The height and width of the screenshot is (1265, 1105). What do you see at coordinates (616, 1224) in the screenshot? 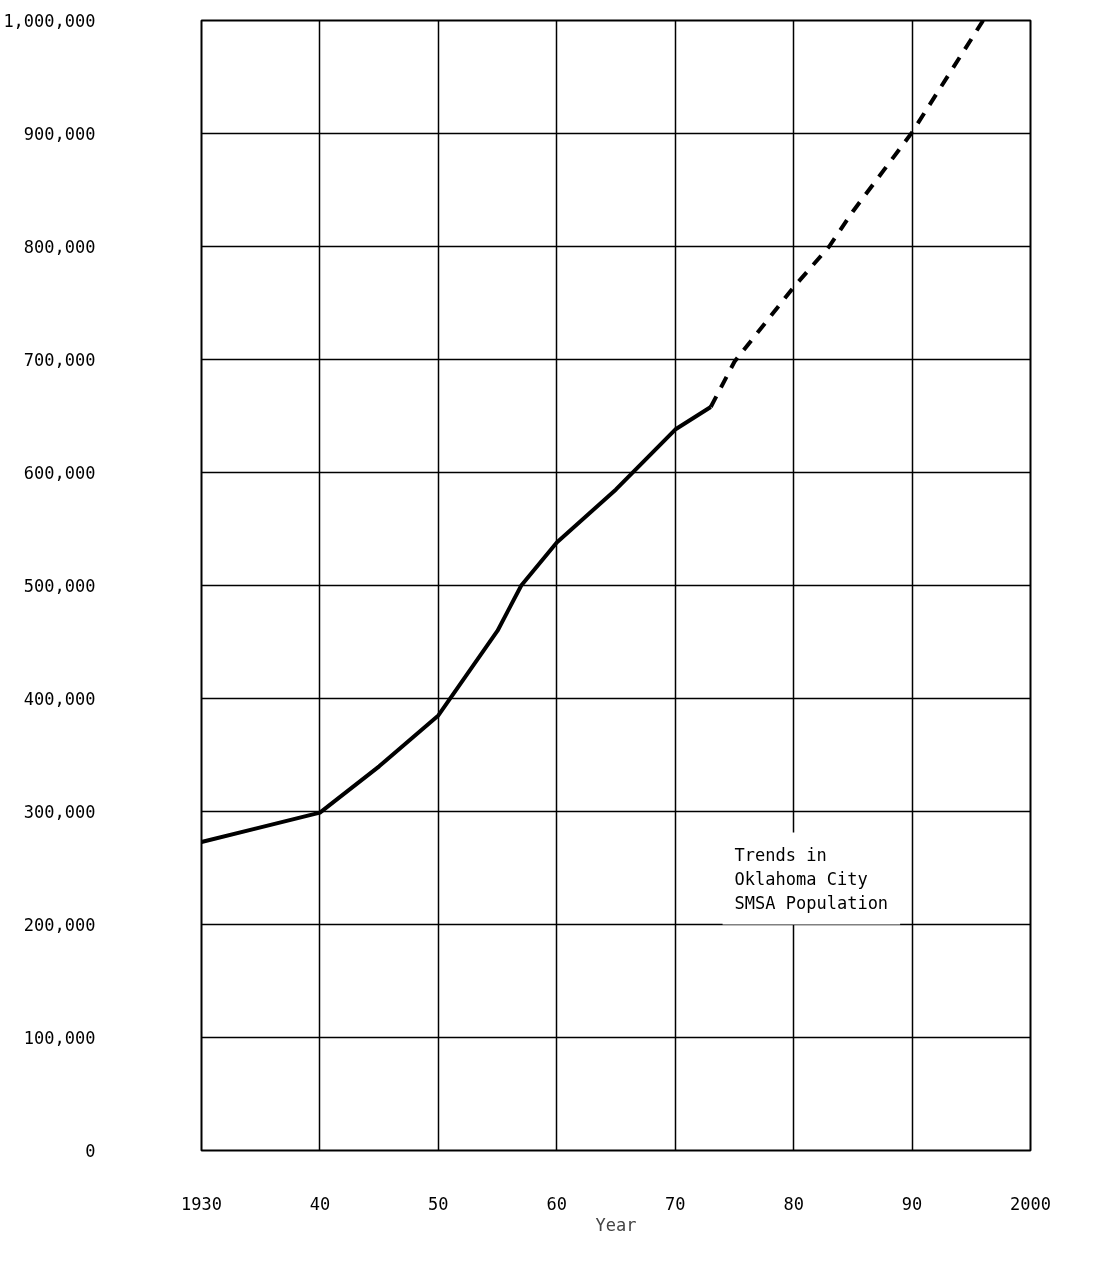
I see `x-axis-title: Year` at bounding box center [616, 1224].